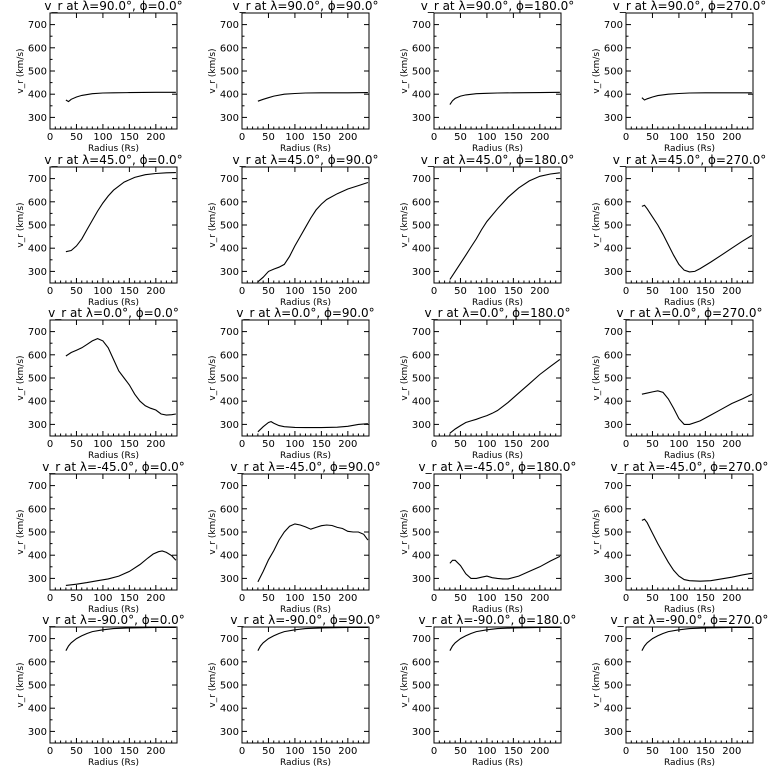  Describe the element at coordinates (690, 160) in the screenshot. I see `subplot-title: v_r at λ=45.0°, ϕ=270.0°` at that location.